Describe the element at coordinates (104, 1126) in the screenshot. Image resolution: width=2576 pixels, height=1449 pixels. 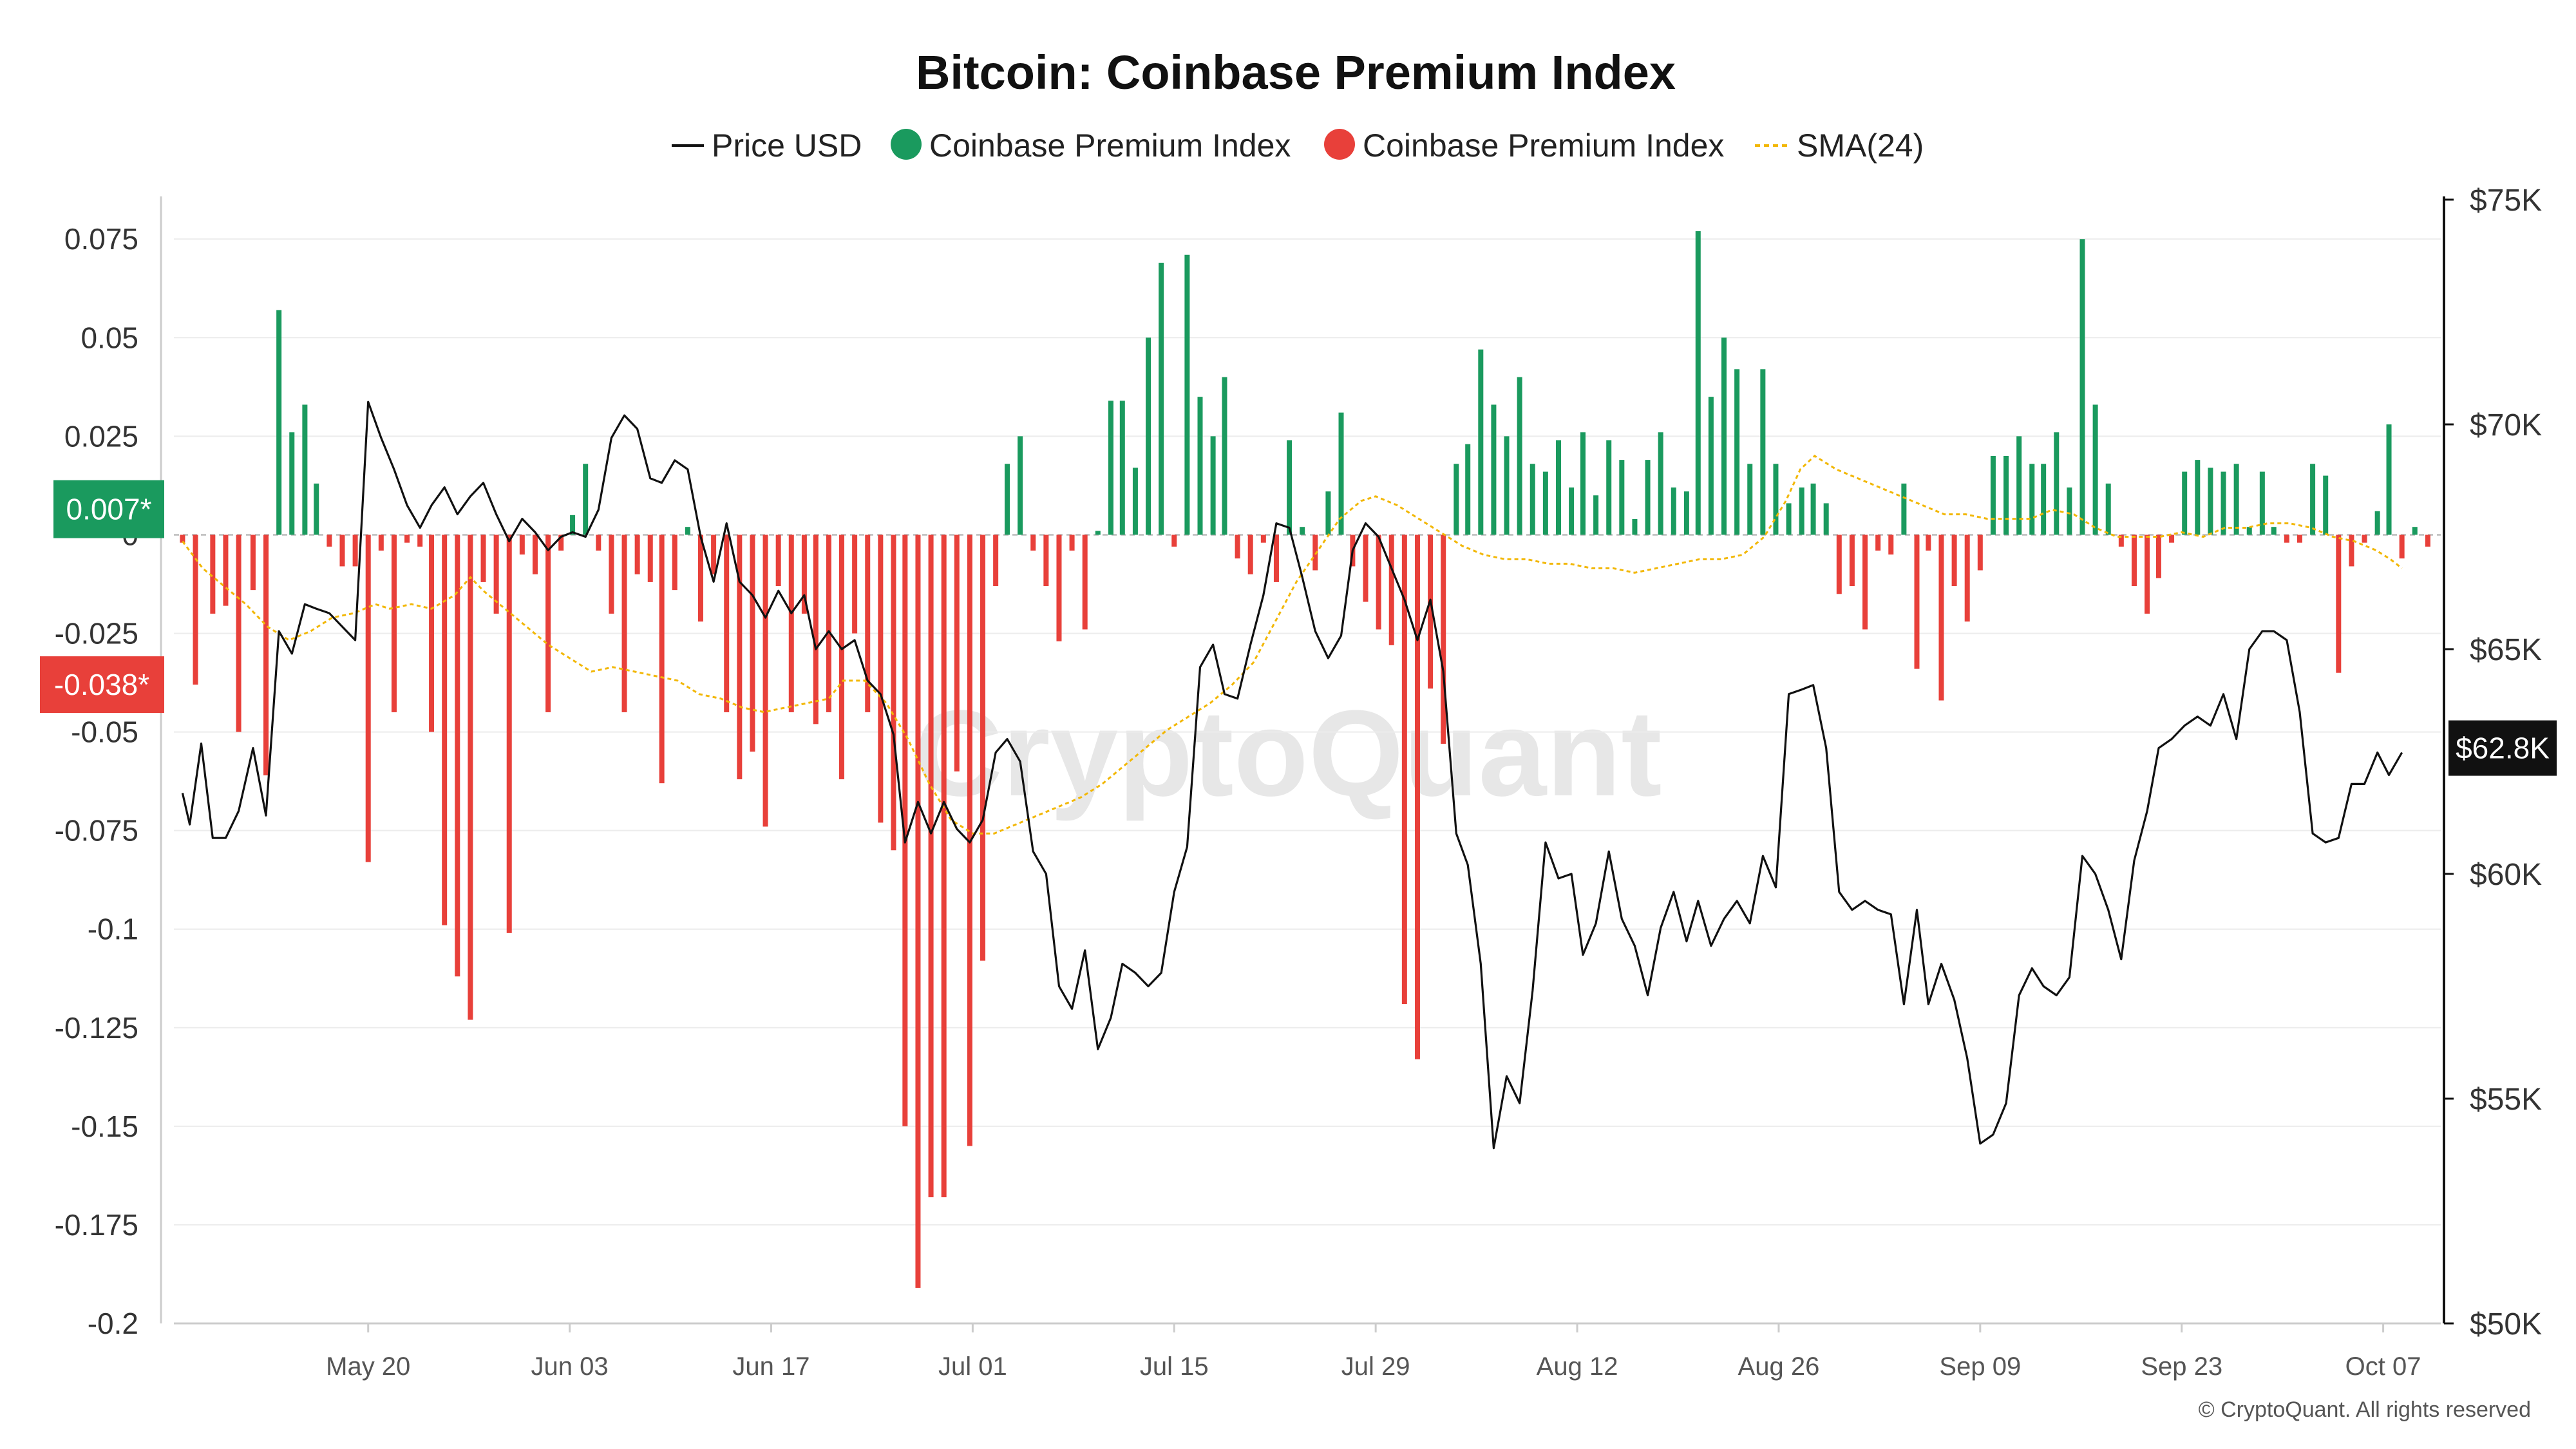
I see `left-tick-label: -0.15` at that location.